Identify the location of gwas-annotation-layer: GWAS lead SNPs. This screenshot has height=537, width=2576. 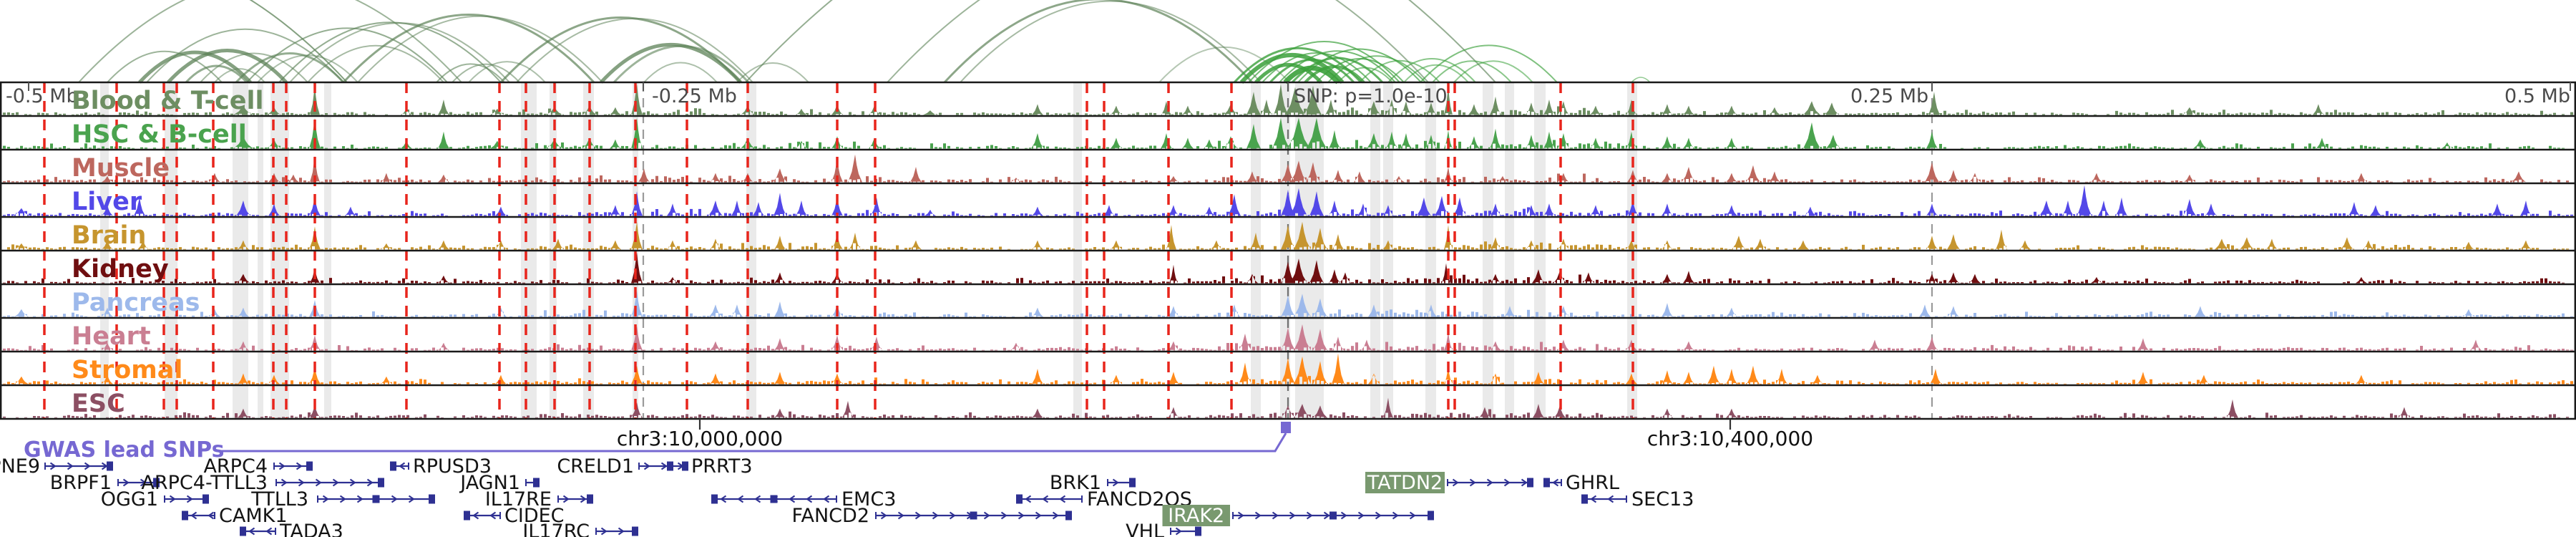
(657, 442).